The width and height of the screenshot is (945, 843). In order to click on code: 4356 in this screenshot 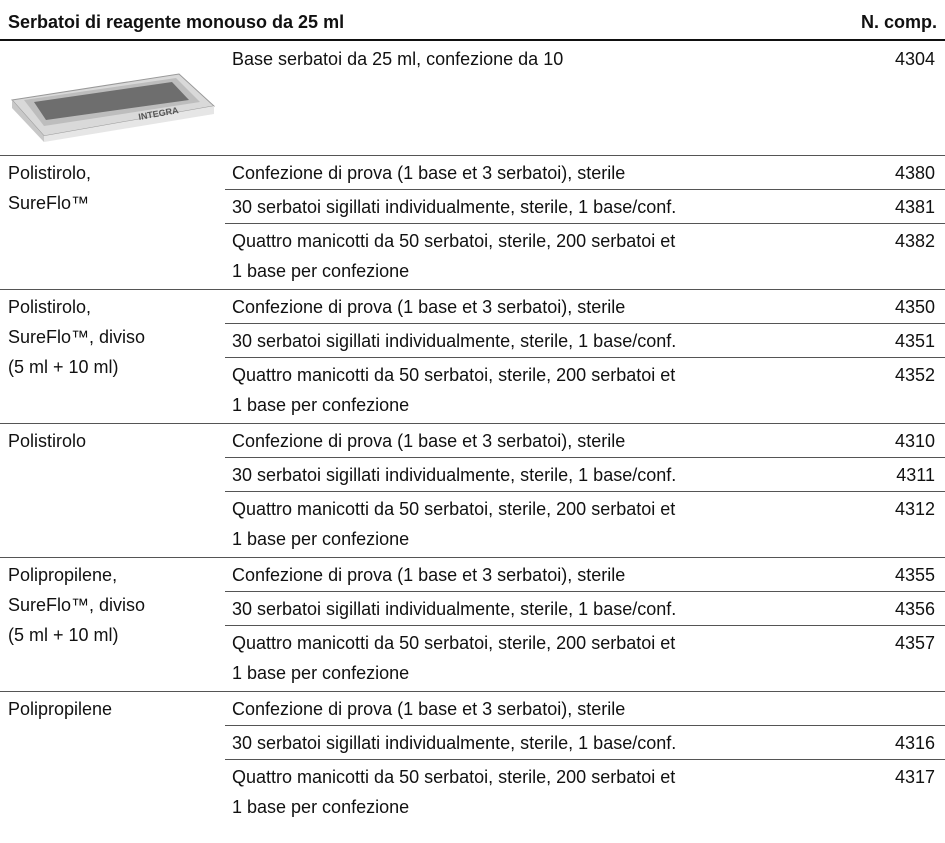, I will do `click(914, 609)`.